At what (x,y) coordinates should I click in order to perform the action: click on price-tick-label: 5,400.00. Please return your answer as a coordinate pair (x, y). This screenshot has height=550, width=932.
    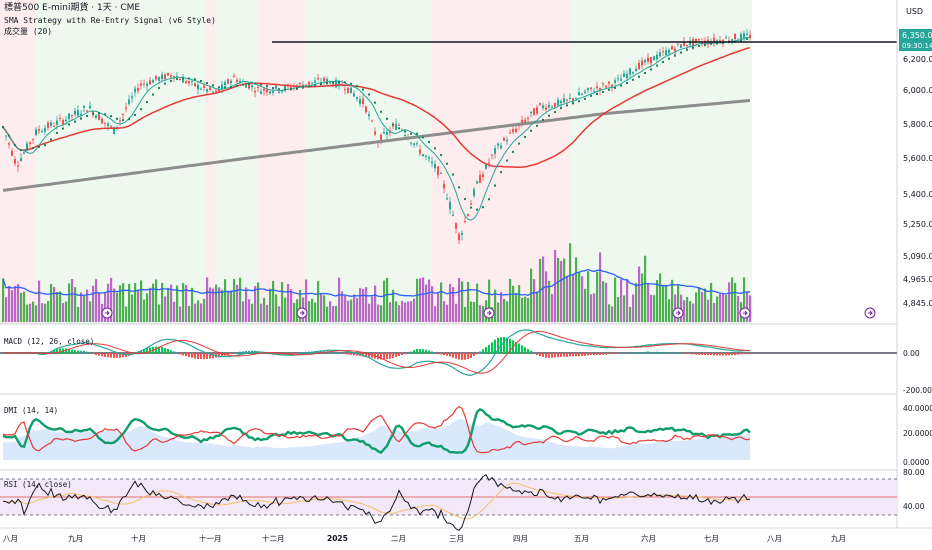
    Looking at the image, I should click on (917, 194).